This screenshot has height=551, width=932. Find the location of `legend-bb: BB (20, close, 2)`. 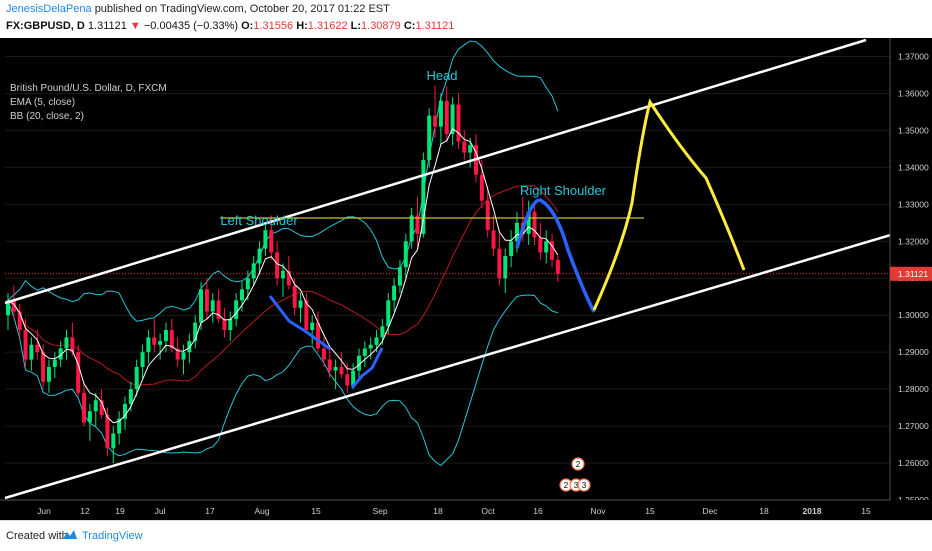

legend-bb: BB (20, close, 2) is located at coordinates (47, 116).